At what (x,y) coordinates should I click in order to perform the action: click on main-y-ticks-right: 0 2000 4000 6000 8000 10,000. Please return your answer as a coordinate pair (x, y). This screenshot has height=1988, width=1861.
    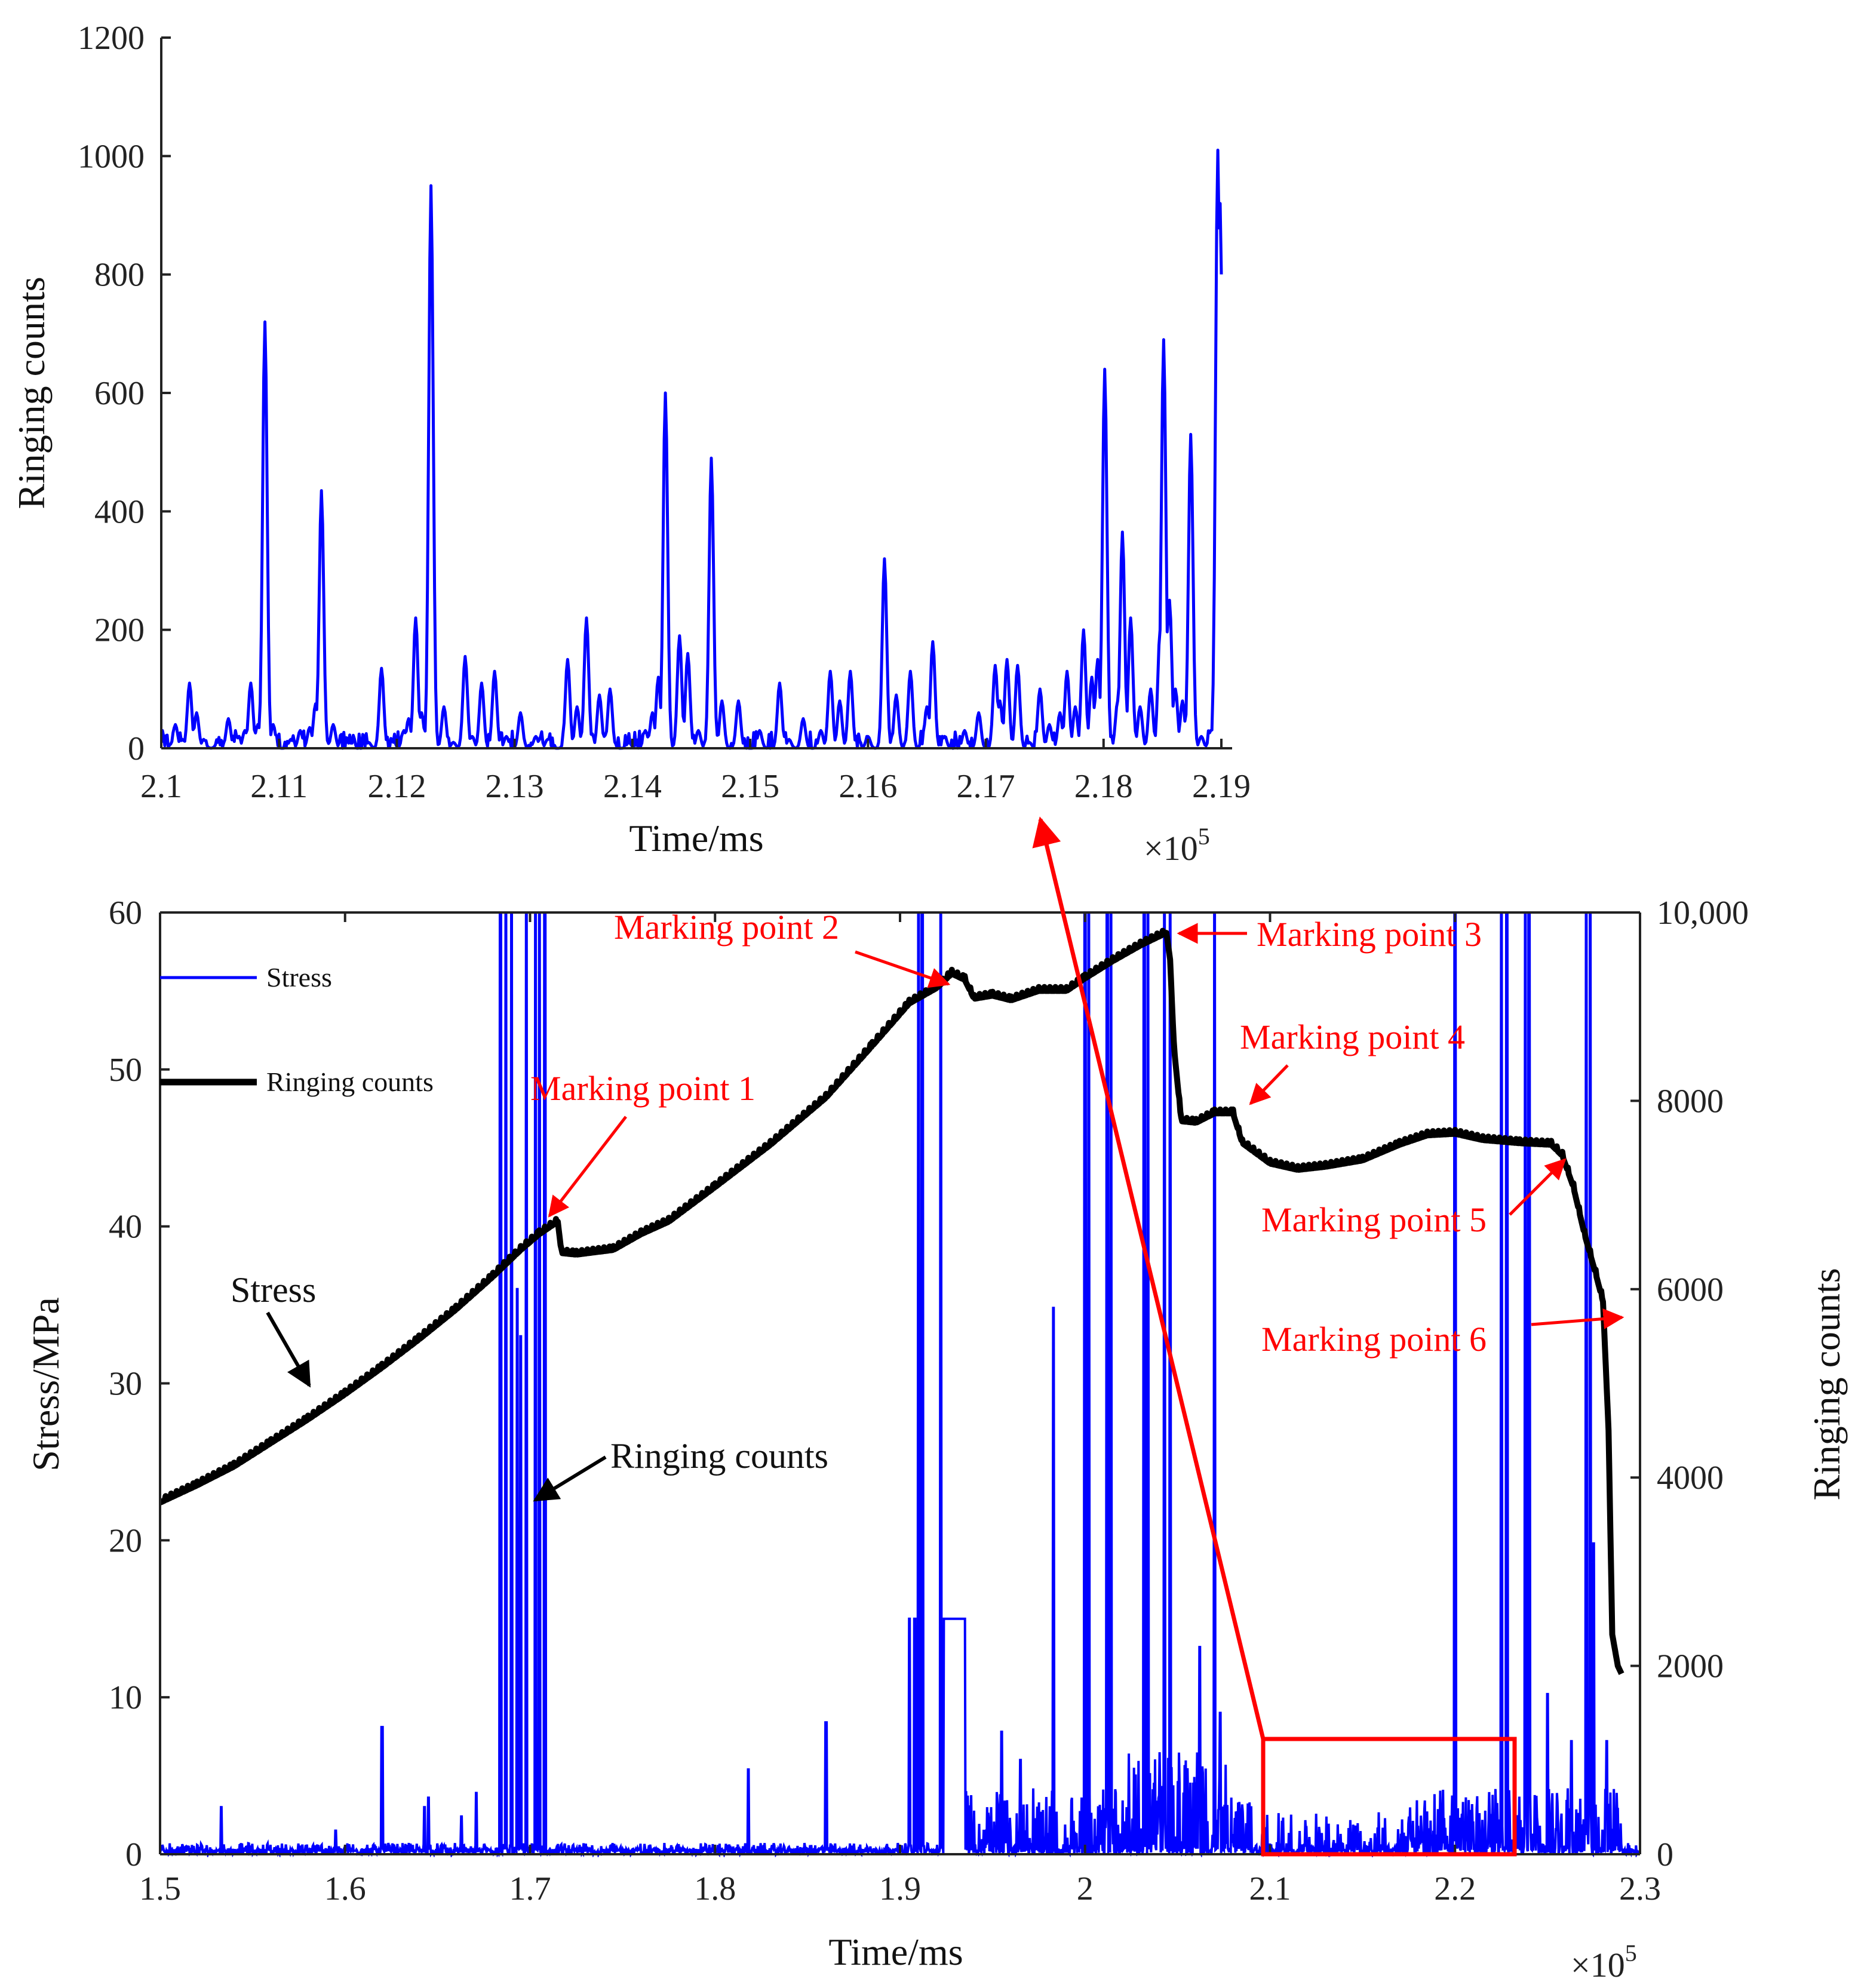
    Looking at the image, I should click on (1690, 1384).